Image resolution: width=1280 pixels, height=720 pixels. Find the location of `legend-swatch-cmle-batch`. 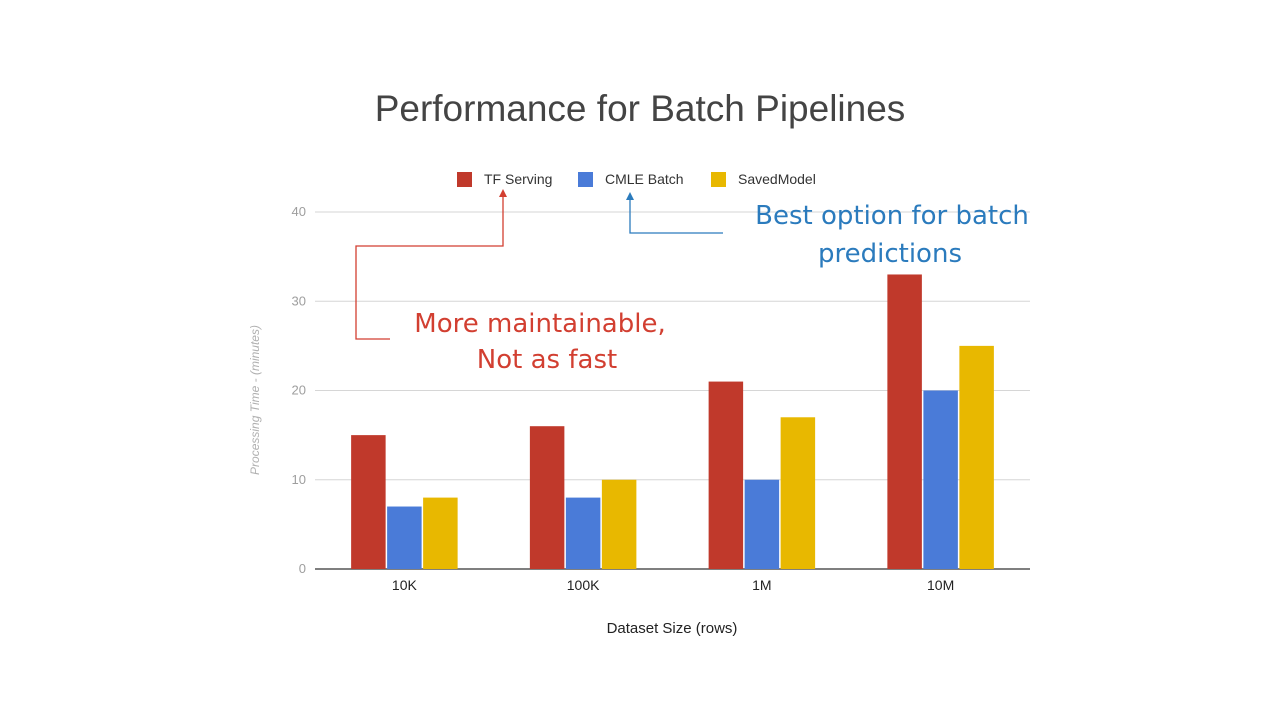

legend-swatch-cmle-batch is located at coordinates (585, 179).